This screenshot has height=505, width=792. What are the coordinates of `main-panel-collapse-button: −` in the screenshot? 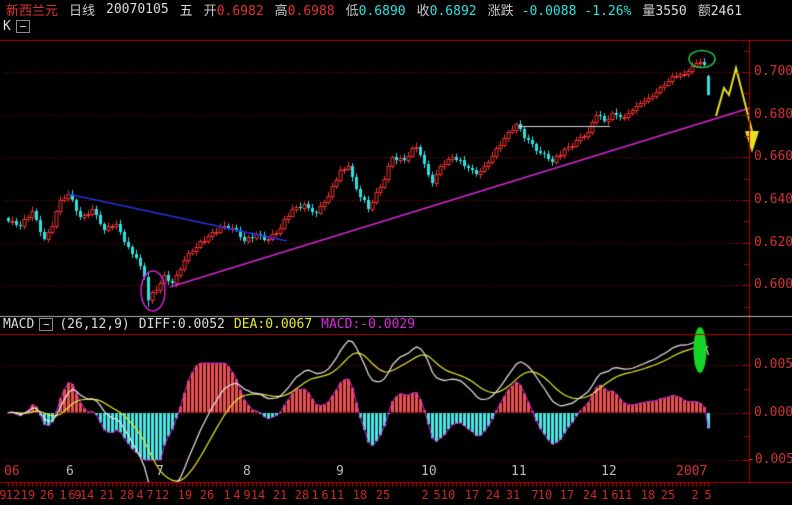 It's located at (22, 26).